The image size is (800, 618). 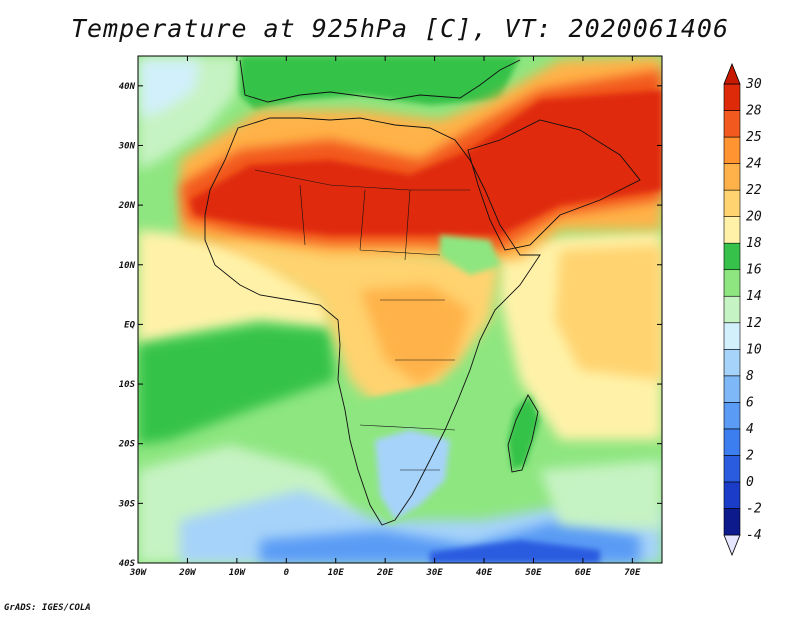 I want to click on lon-tick-label: 30E, so click(x=434, y=573).